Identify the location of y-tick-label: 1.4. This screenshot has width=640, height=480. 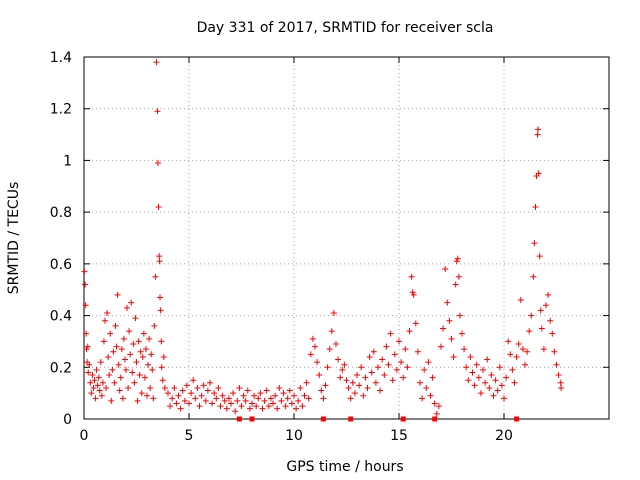
(61, 58).